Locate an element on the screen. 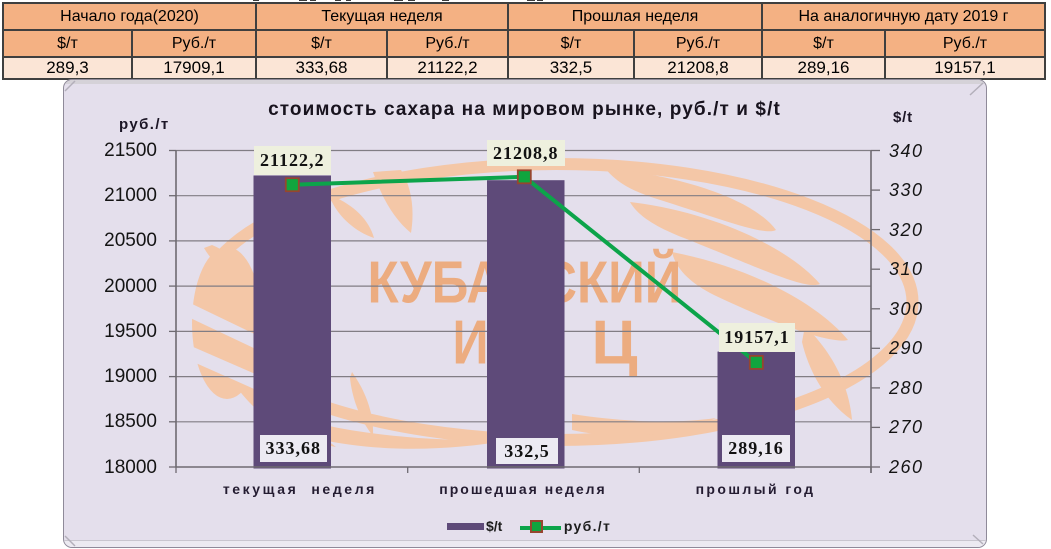 The image size is (1051, 549). svg-text: Ц is located at coordinates (615, 343).